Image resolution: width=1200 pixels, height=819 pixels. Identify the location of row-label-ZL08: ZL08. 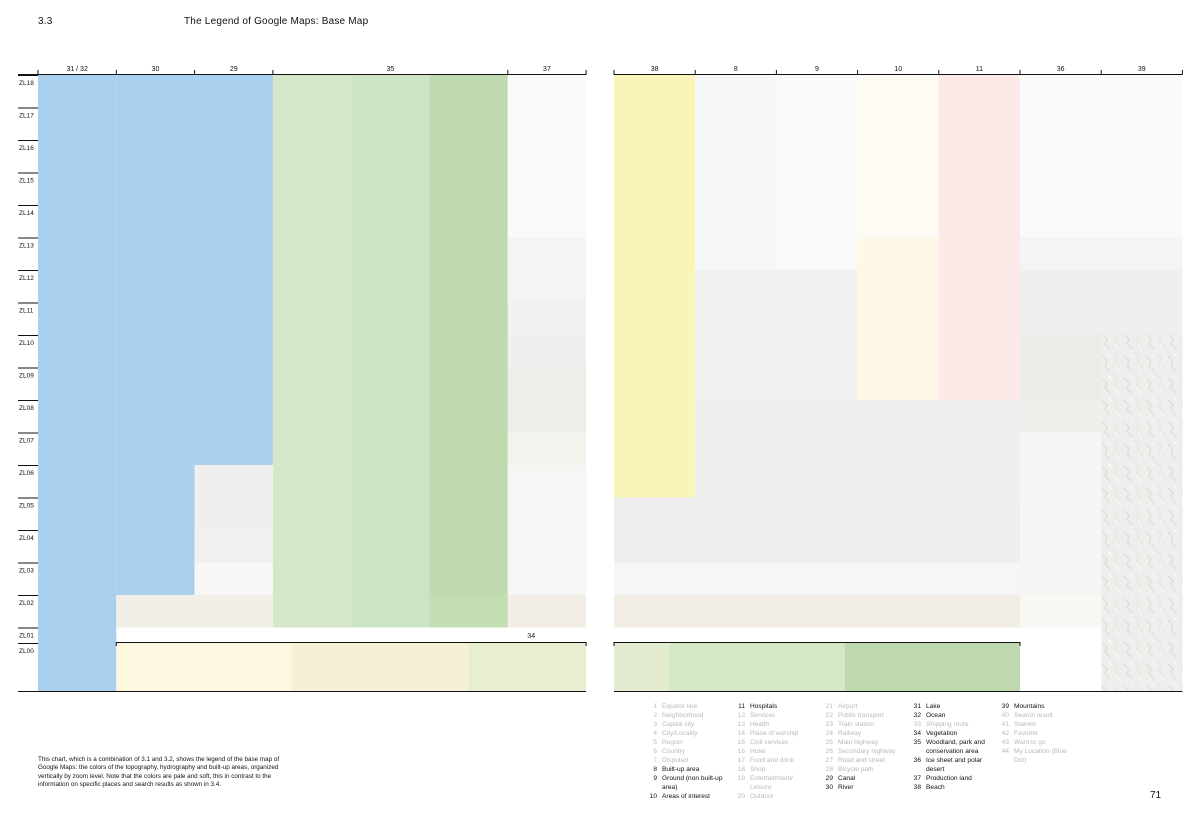
(26, 408).